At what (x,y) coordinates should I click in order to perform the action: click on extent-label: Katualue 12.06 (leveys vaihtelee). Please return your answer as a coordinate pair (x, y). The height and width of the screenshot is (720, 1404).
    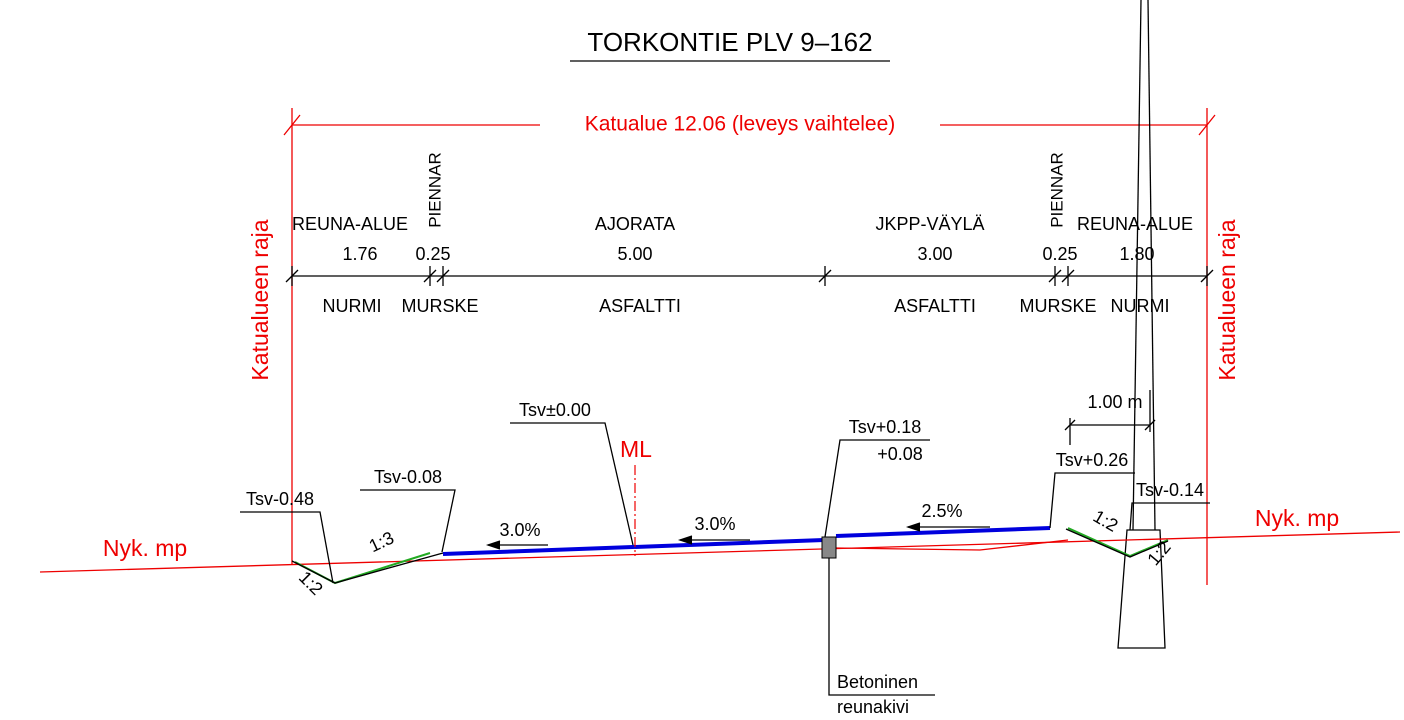
    Looking at the image, I should click on (740, 124).